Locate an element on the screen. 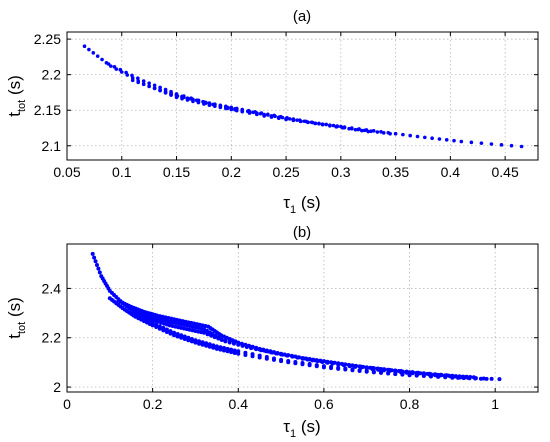 This screenshot has height=442, width=550. x-tick-label: 0.6 is located at coordinates (324, 404).